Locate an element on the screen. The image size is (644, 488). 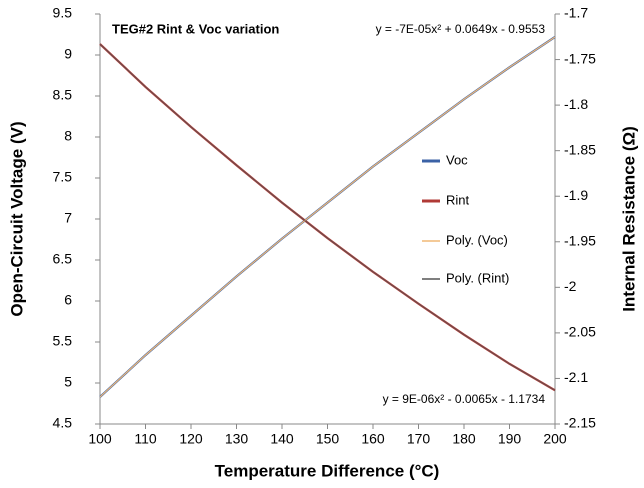
y-tick-label: 6.5 is located at coordinates (63, 259).